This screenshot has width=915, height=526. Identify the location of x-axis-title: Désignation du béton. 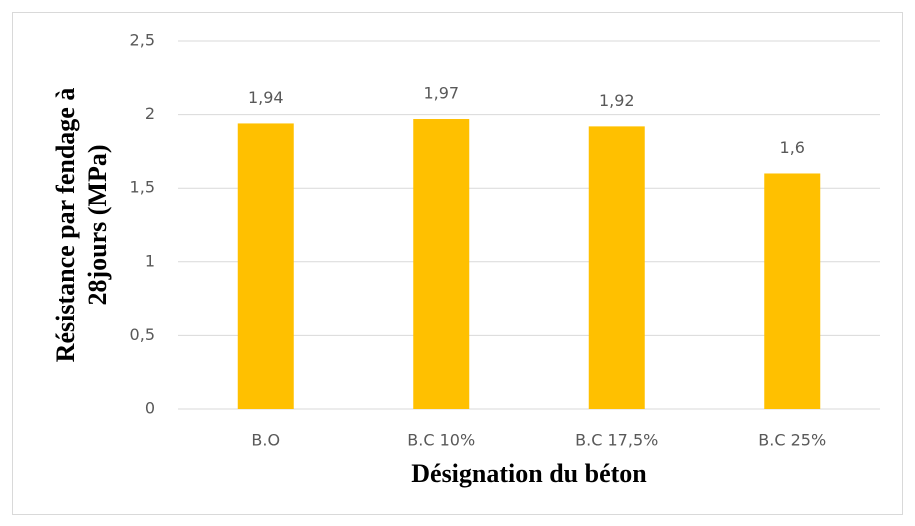
(529, 473).